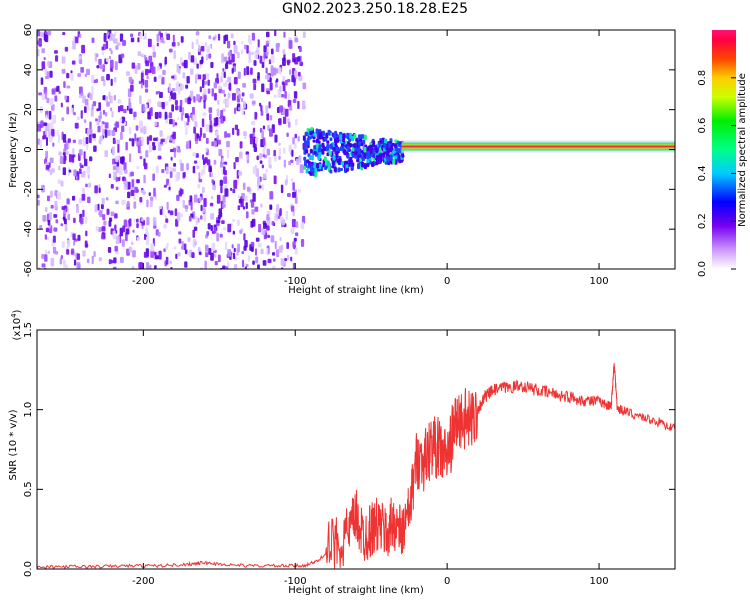 This screenshot has height=600, width=750. Describe the element at coordinates (447, 581) in the screenshot. I see `snr-x-tick-label: 0` at that location.